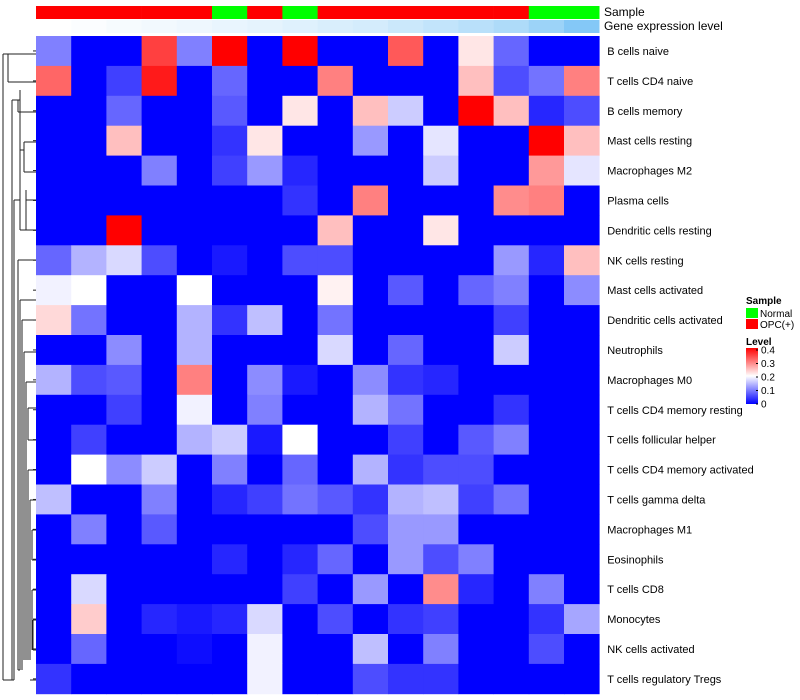  I want to click on row-label: Neutrophils, so click(635, 351).